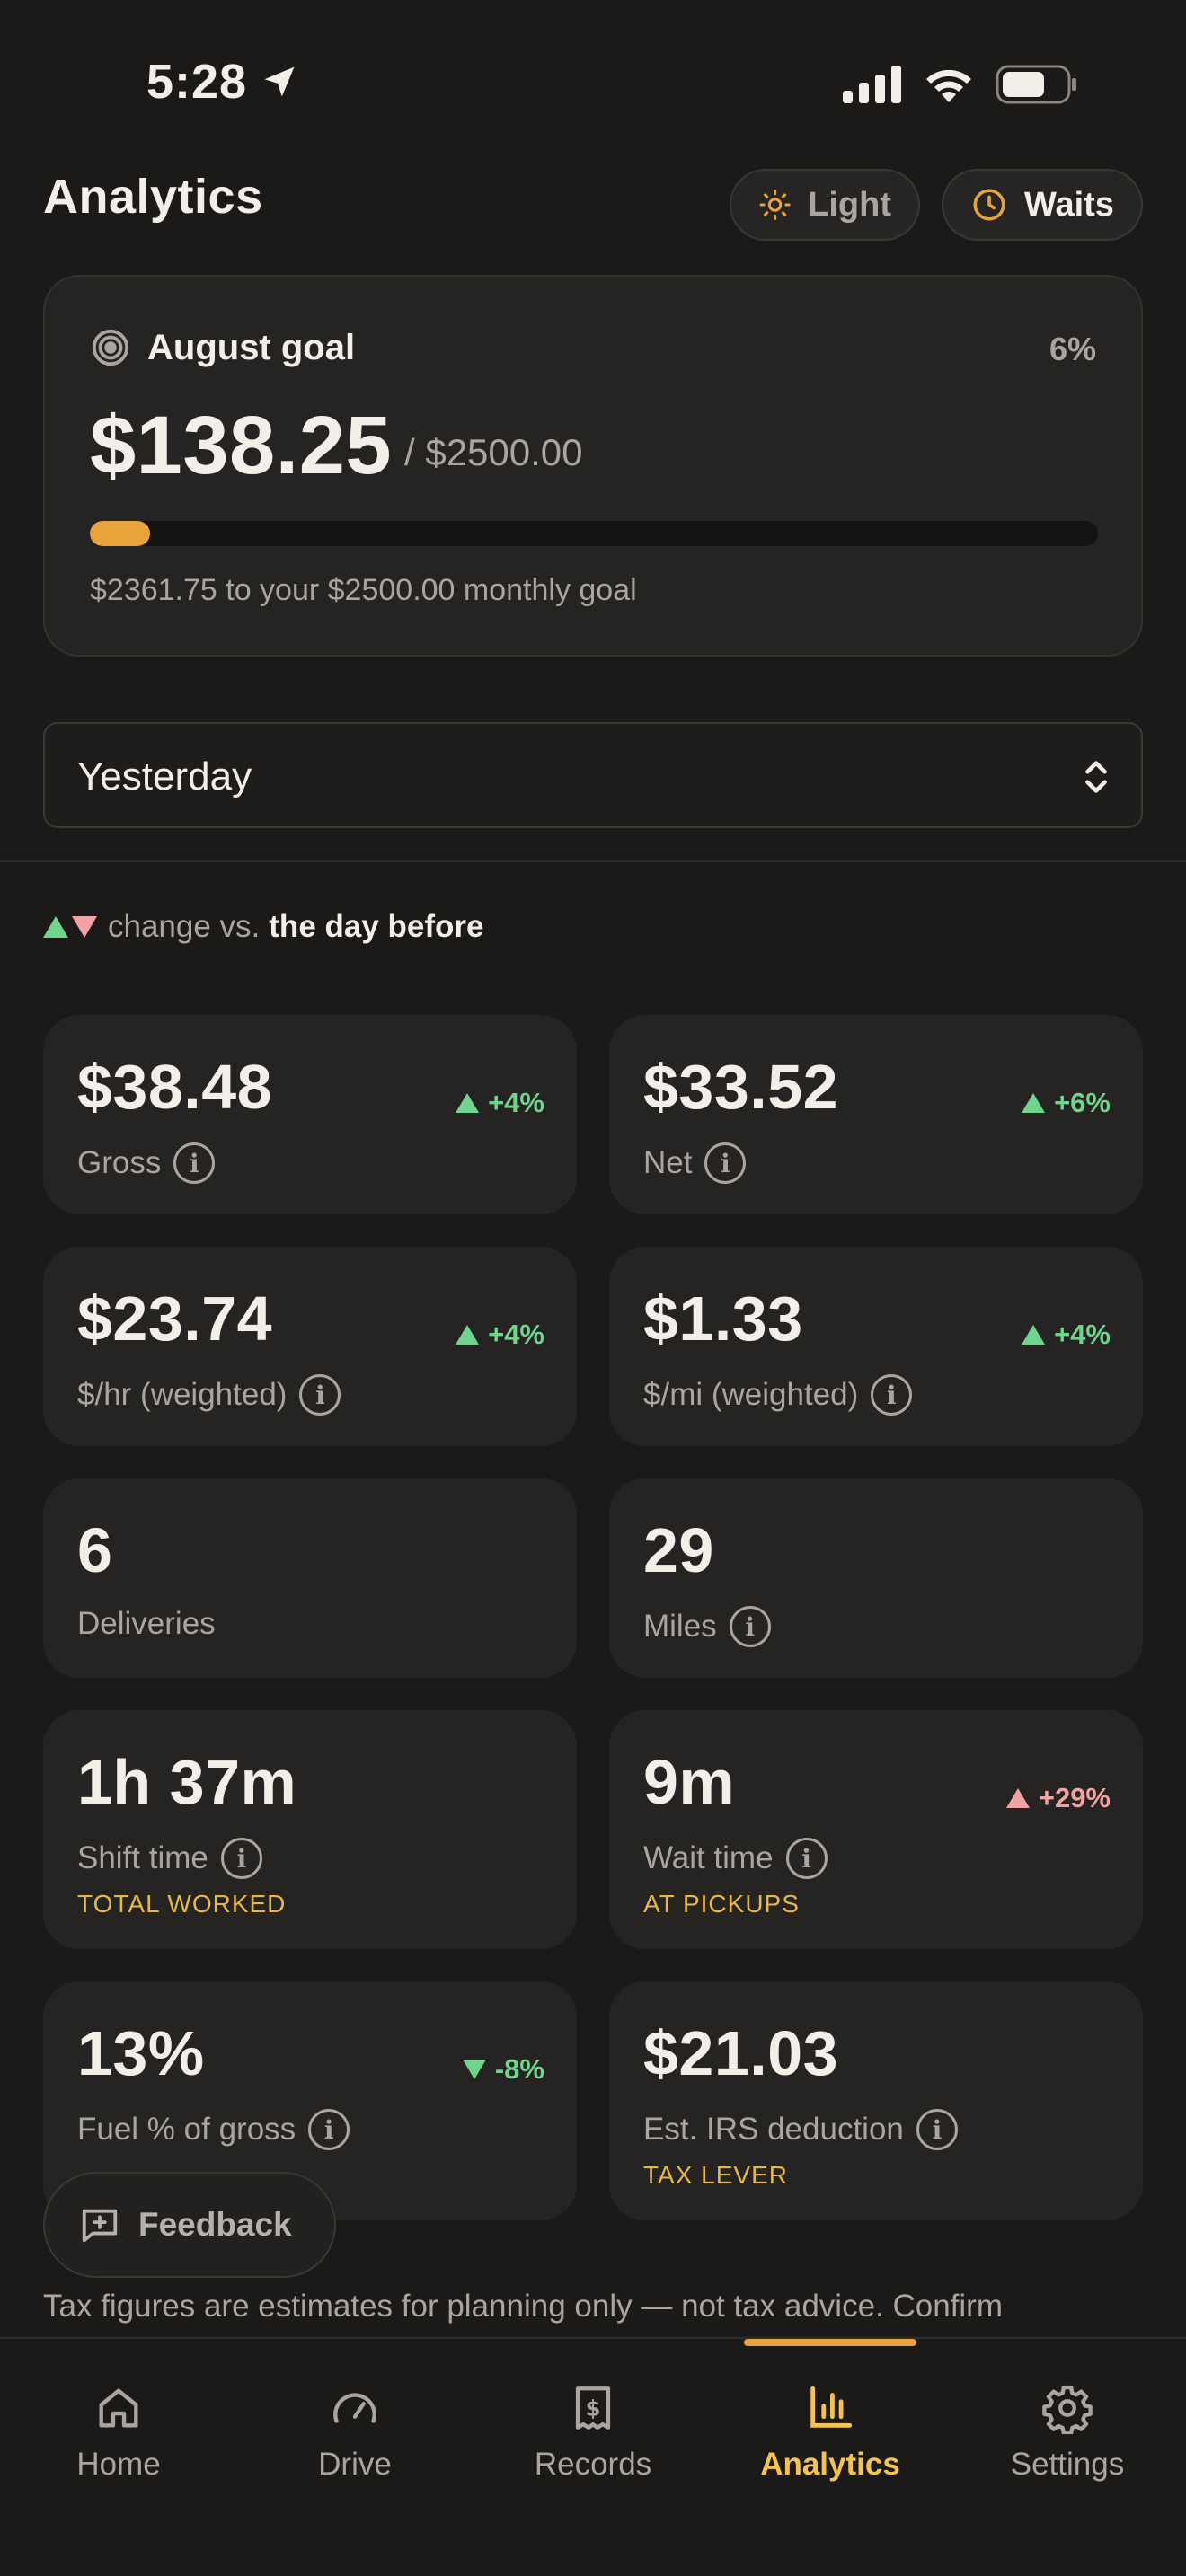 Image resolution: width=1186 pixels, height=2576 pixels. I want to click on battery-icon, so click(1036, 84).